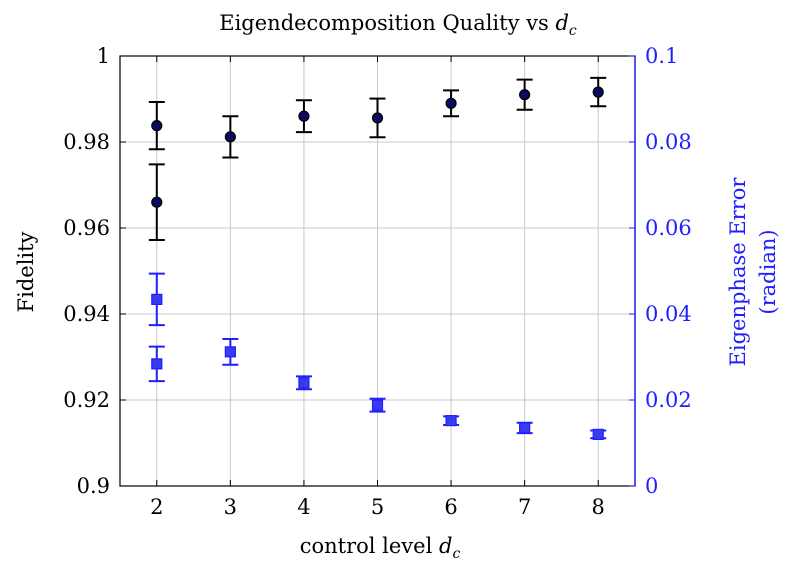 The height and width of the screenshot is (566, 787). I want to click on y-tick-label: 1, so click(103, 56).